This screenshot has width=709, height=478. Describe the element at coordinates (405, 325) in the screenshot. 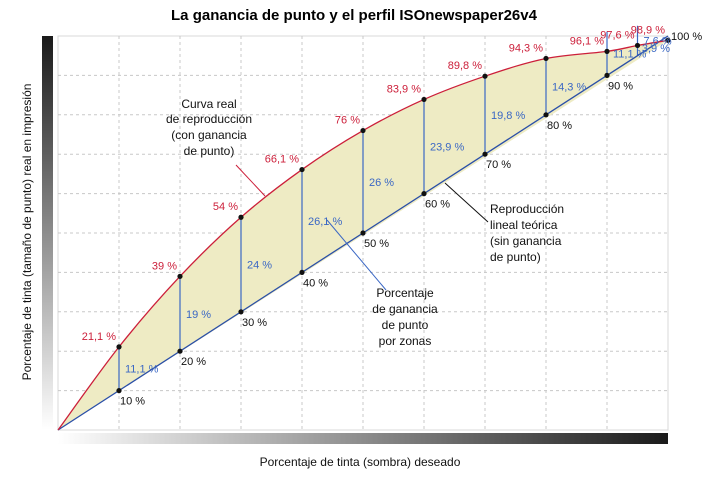

I see `annotation-zones-line-3: de punto` at that location.